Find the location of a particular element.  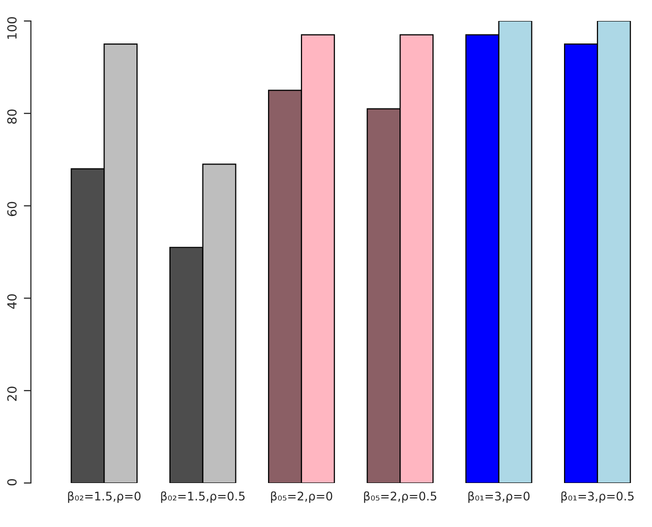

y-tick-label: 60 is located at coordinates (12, 209).